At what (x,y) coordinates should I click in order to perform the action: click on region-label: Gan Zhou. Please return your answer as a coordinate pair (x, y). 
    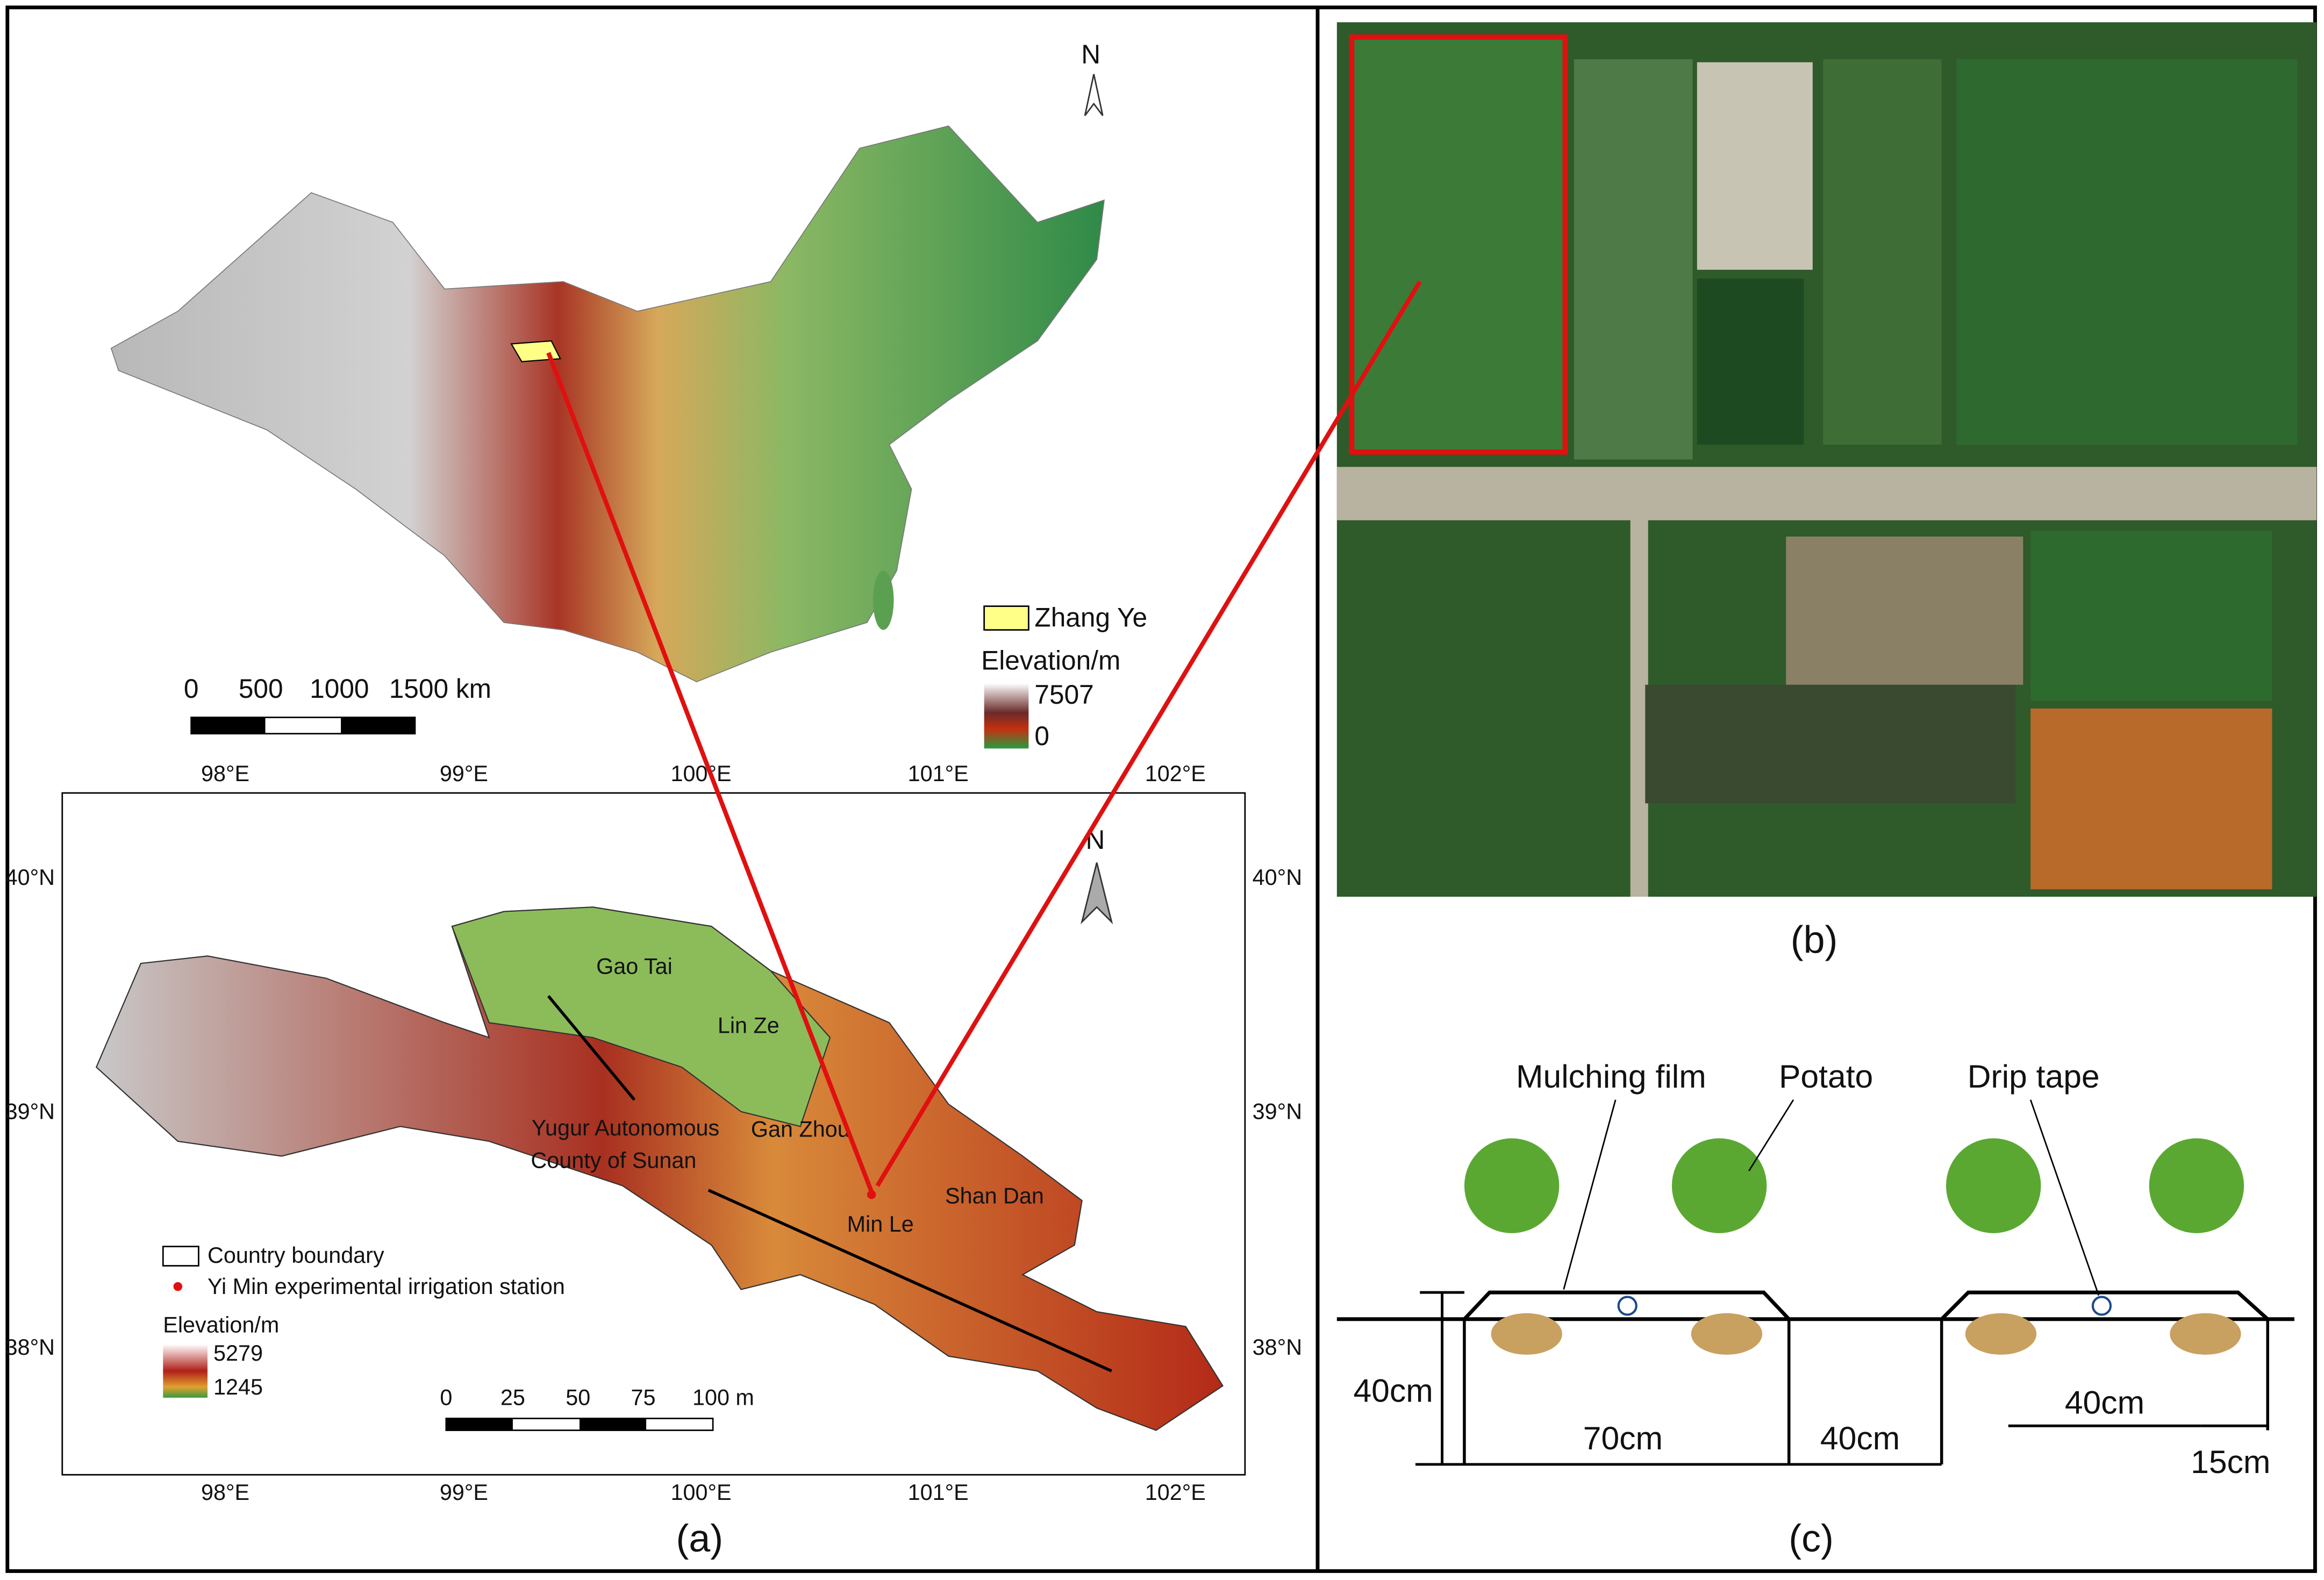
    Looking at the image, I should click on (800, 1129).